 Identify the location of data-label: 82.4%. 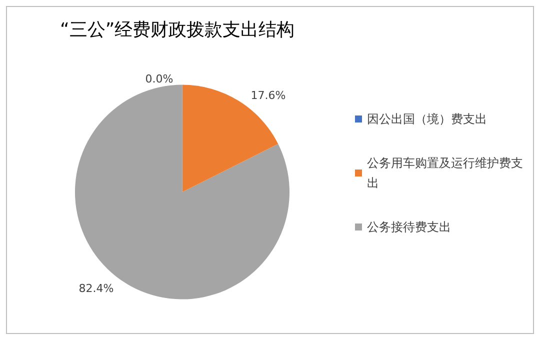
(96, 288).